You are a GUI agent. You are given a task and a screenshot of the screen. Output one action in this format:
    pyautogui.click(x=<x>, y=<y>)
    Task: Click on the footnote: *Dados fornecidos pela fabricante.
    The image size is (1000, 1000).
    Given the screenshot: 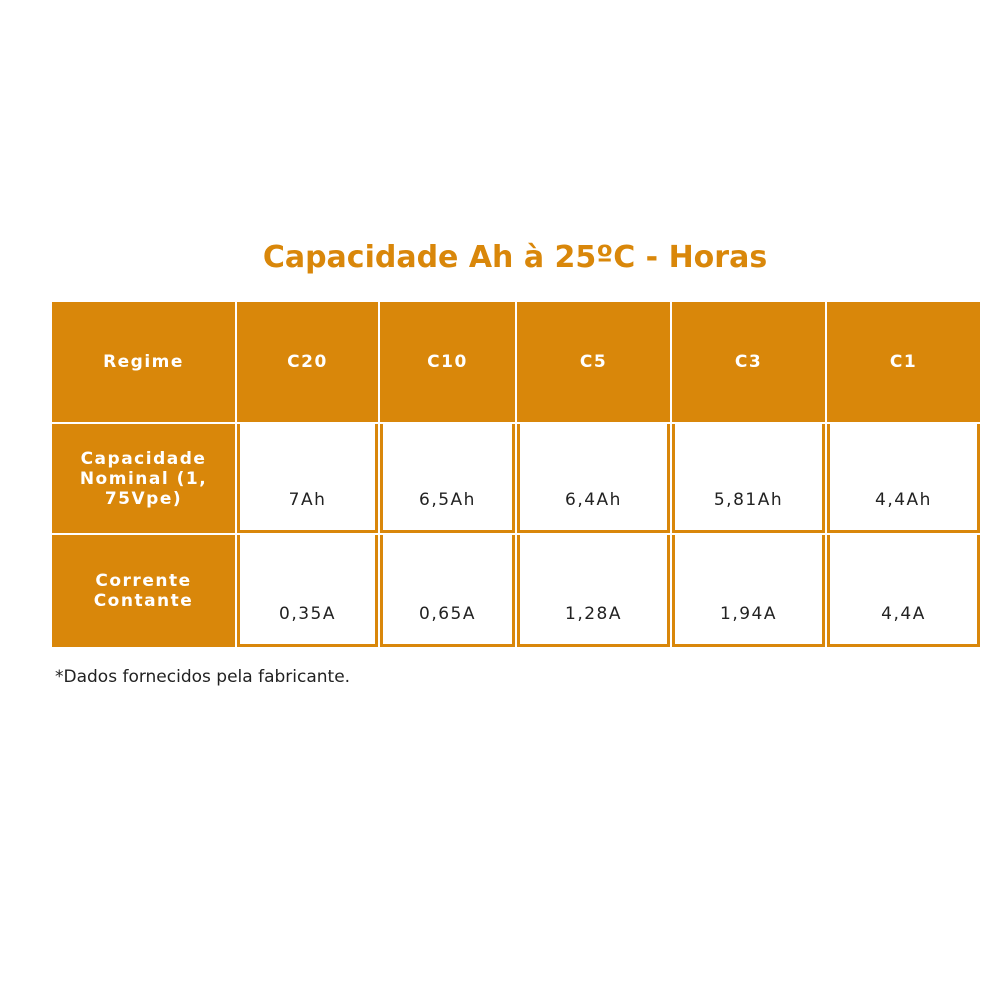 What is the action you would take?
    pyautogui.click(x=203, y=677)
    